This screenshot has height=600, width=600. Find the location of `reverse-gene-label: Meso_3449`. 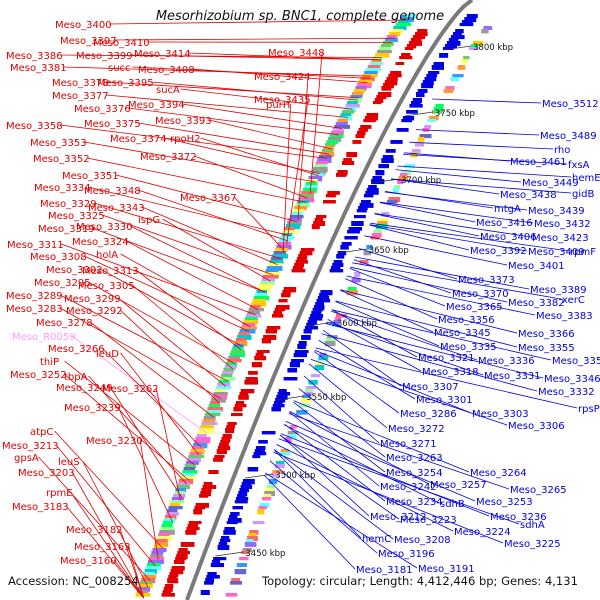

reverse-gene-label: Meso_3449 is located at coordinates (550, 183).